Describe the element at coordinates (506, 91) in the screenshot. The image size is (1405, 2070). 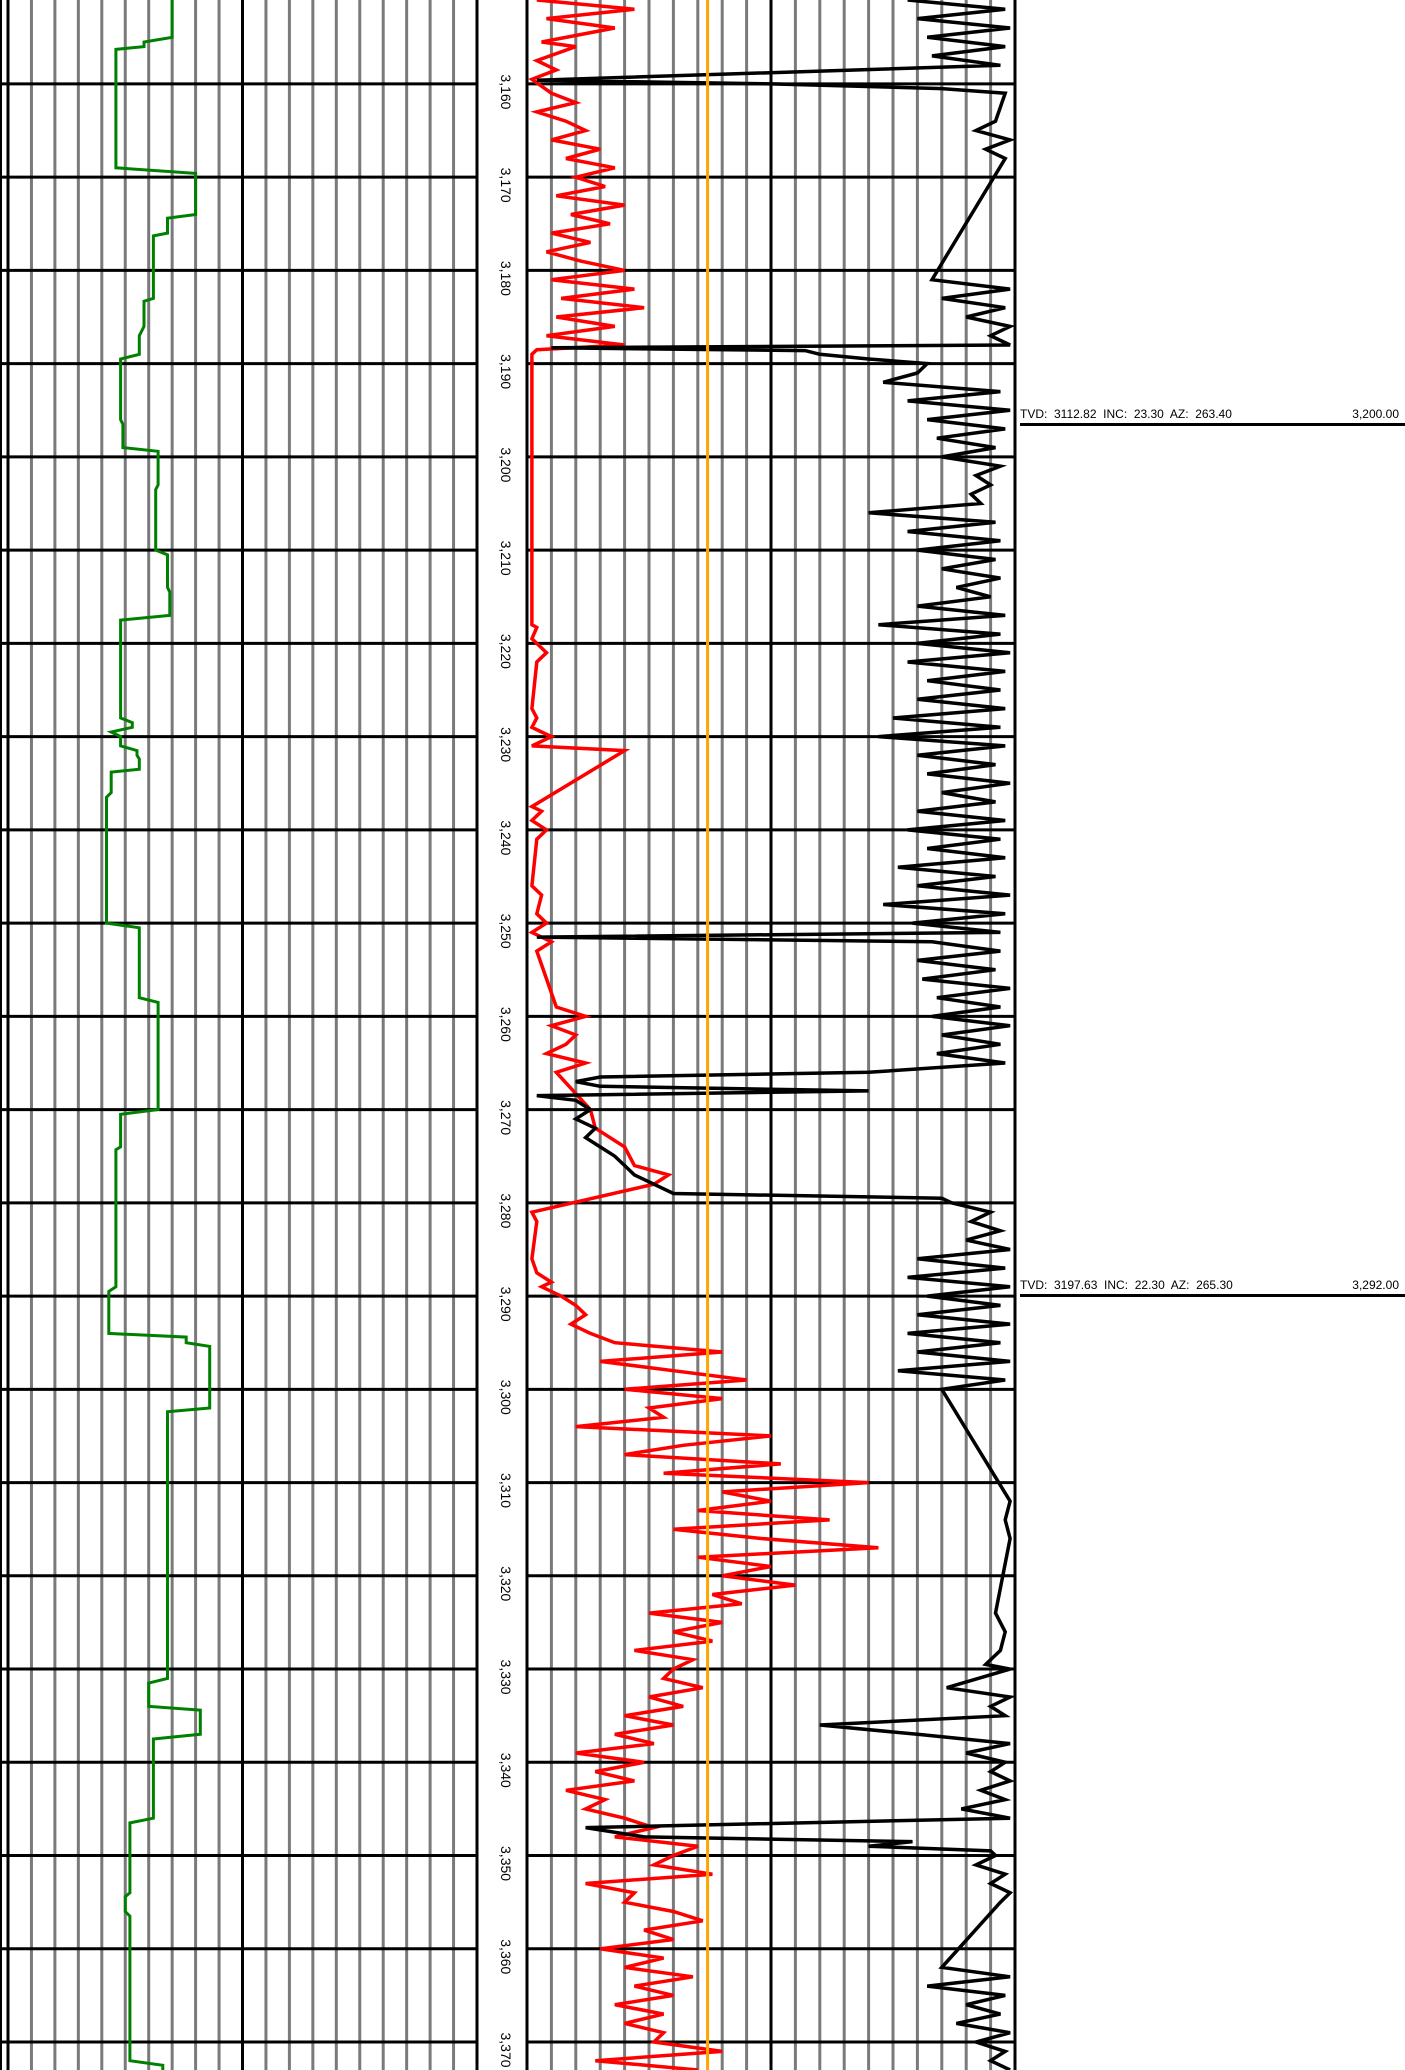
I see `depth-tick-label: 3,160` at that location.